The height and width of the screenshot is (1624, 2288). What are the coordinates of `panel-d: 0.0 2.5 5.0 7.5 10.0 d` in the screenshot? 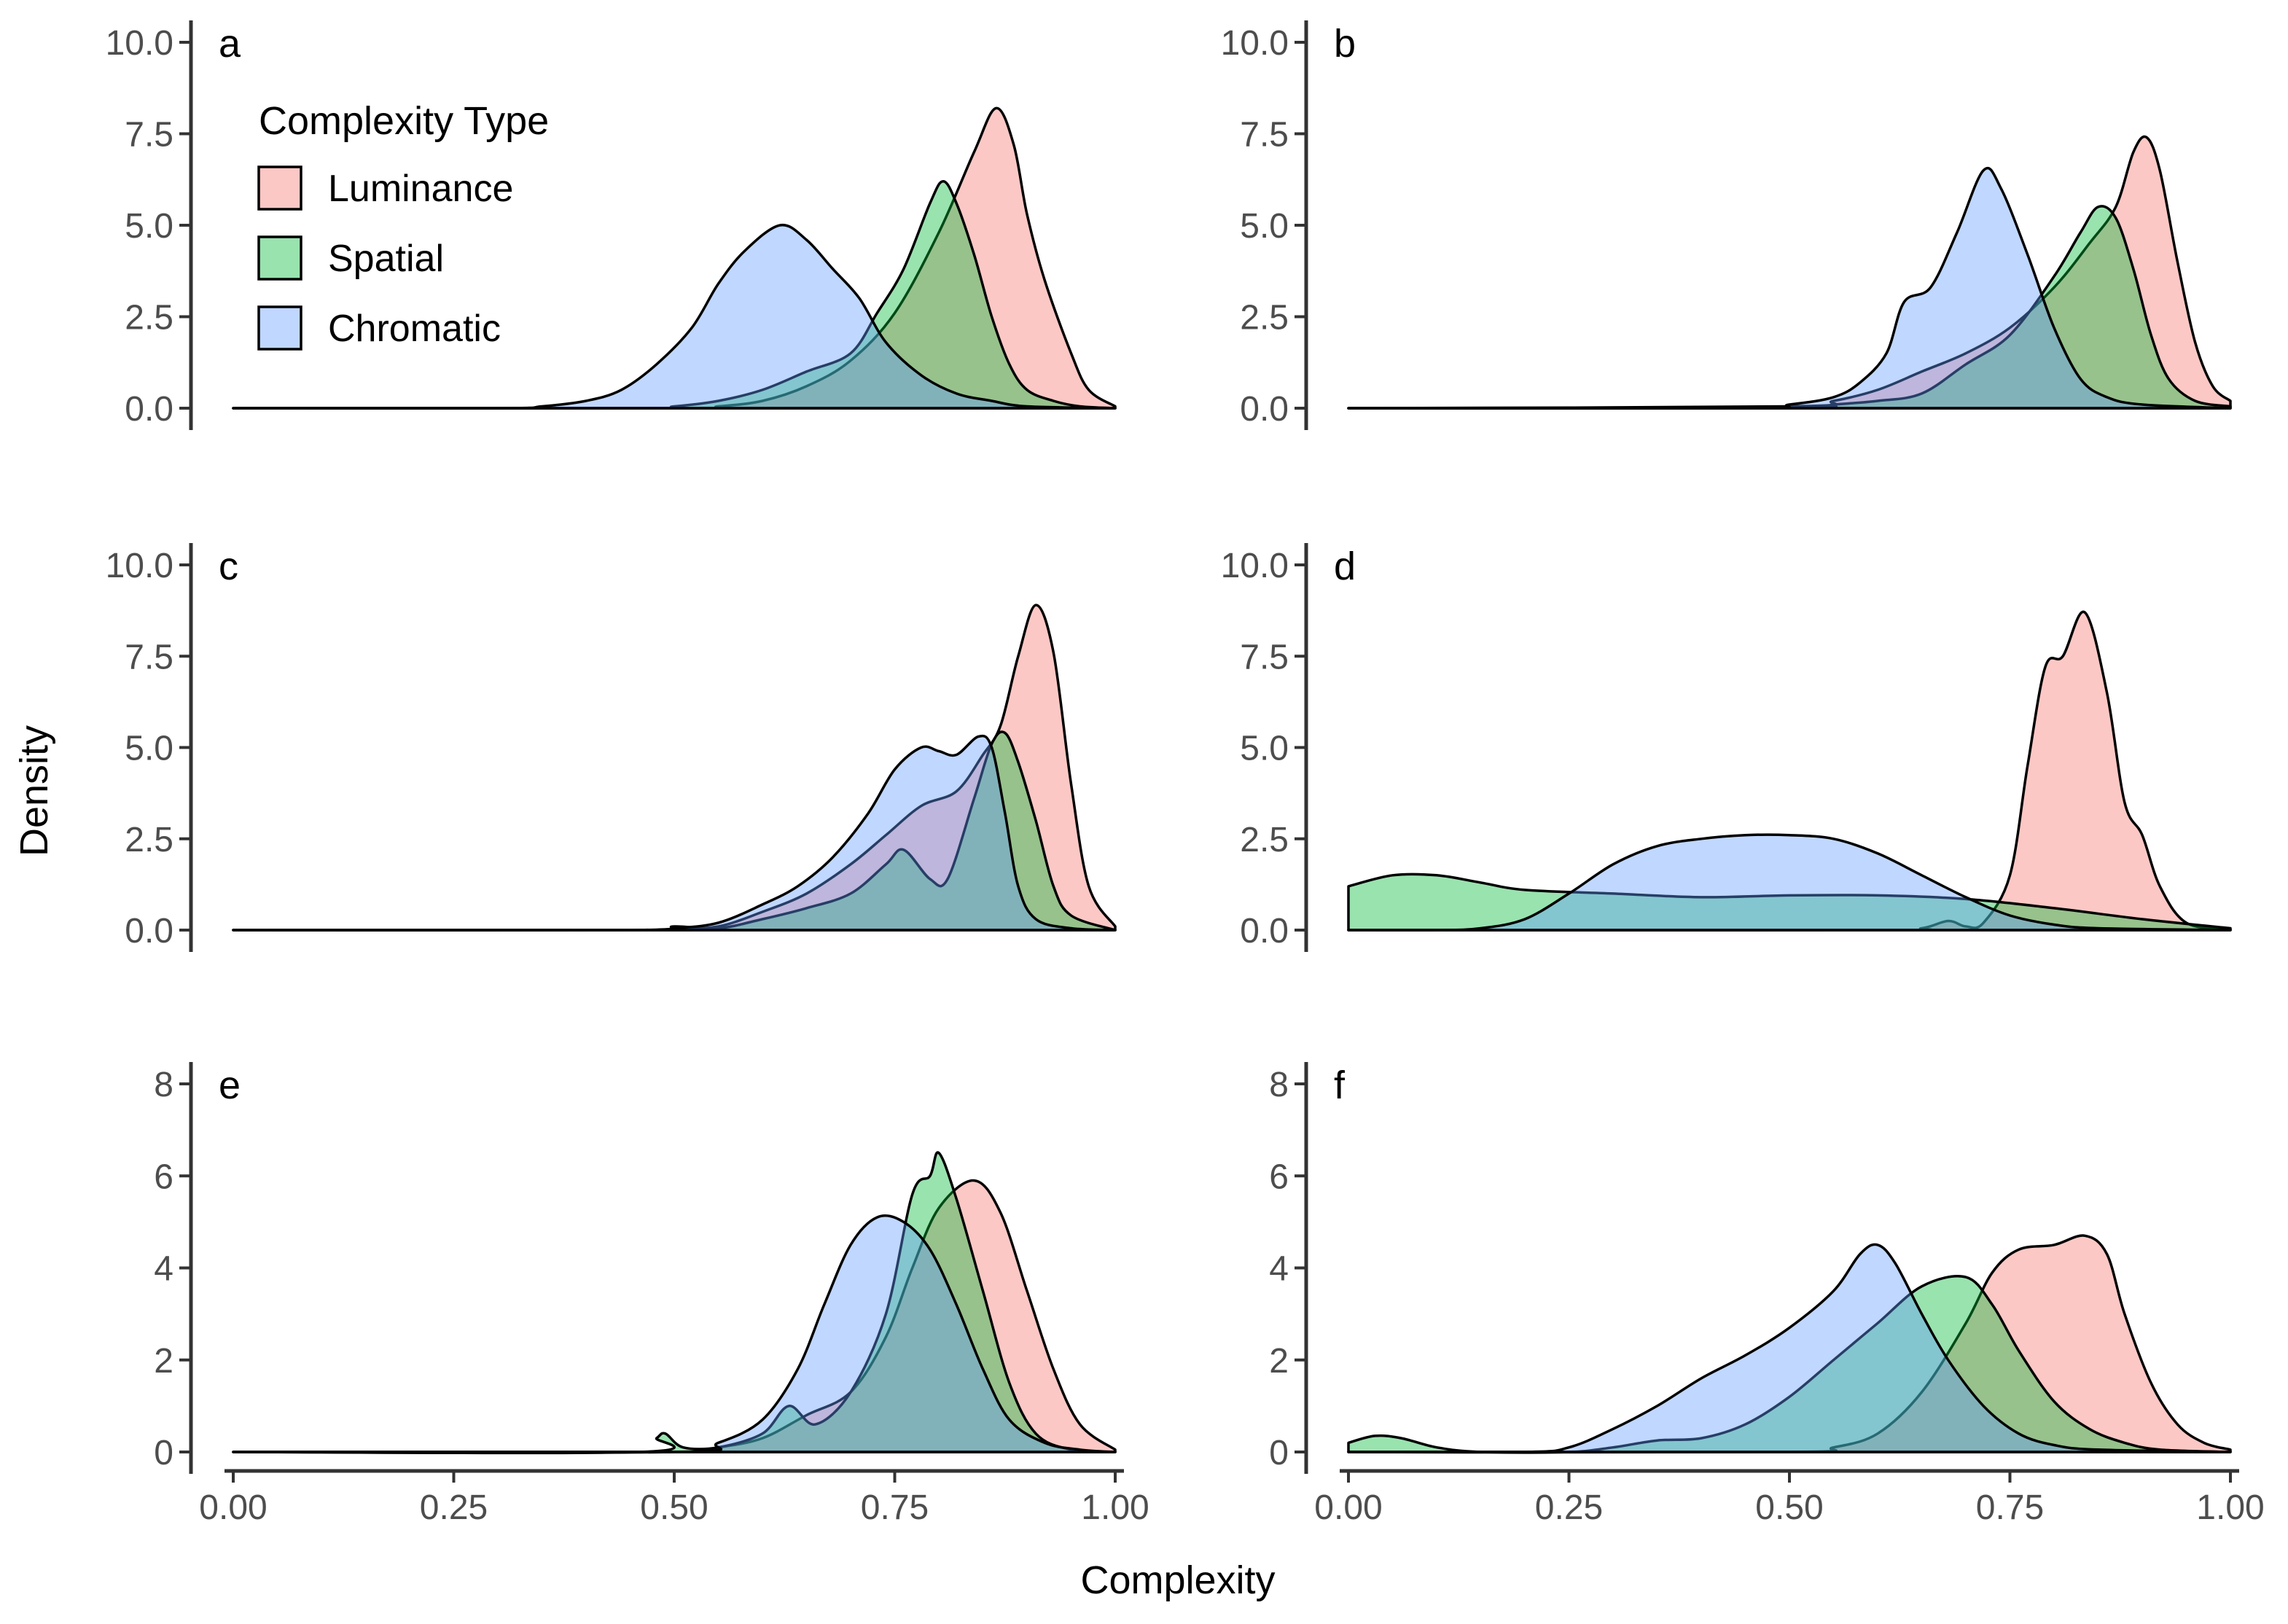 It's located at (1726, 747).